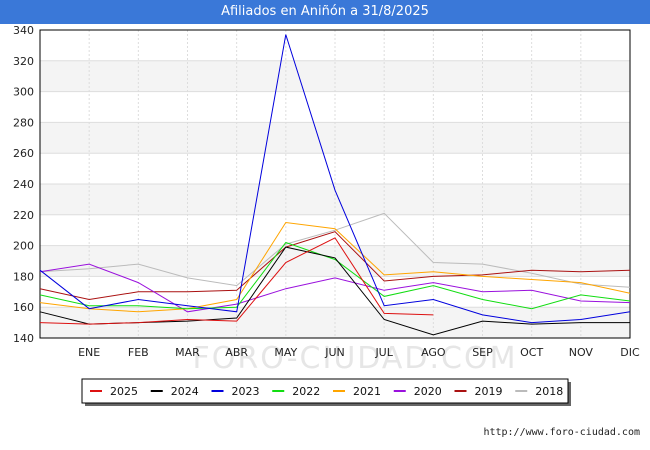 The image size is (650, 450). What do you see at coordinates (23, 246) in the screenshot?
I see `y-tick-label: 200` at bounding box center [23, 246].